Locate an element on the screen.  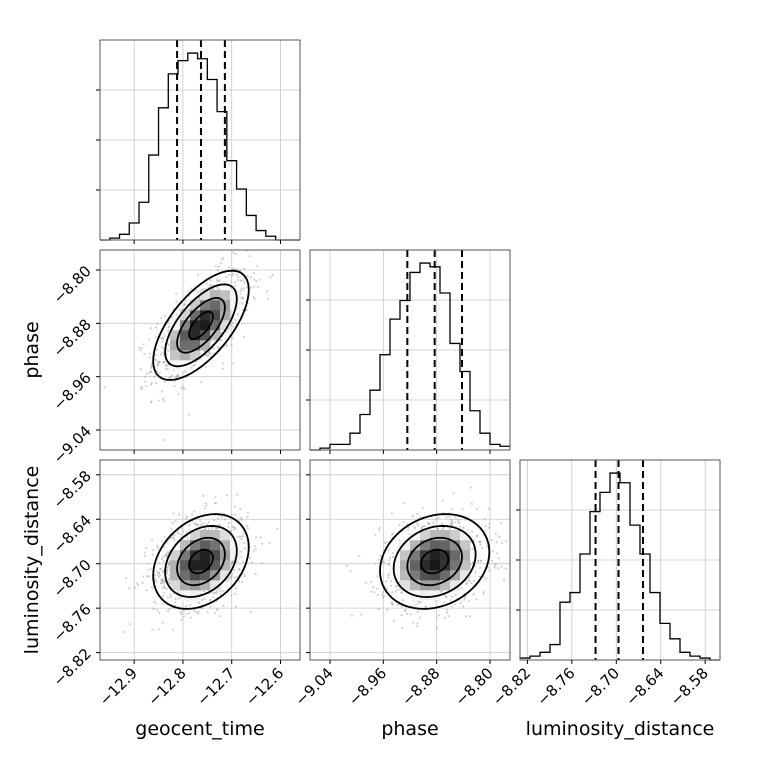
x-axis-label-geocent_time: geocent_time is located at coordinates (199, 729).